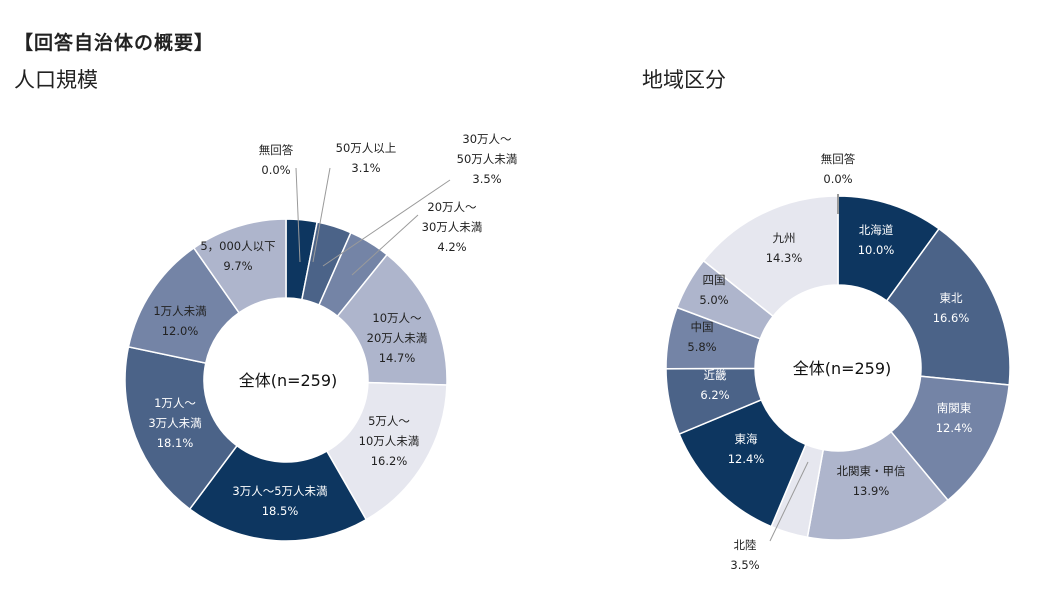 The height and width of the screenshot is (611, 1047). I want to click on chart-title-region: 地域区分, so click(684, 80).